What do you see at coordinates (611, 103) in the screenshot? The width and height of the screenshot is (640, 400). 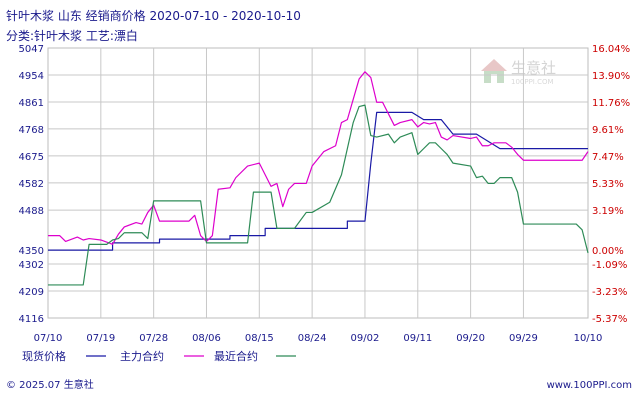 I see `y-right-tick-label: 11.76%` at bounding box center [611, 103].